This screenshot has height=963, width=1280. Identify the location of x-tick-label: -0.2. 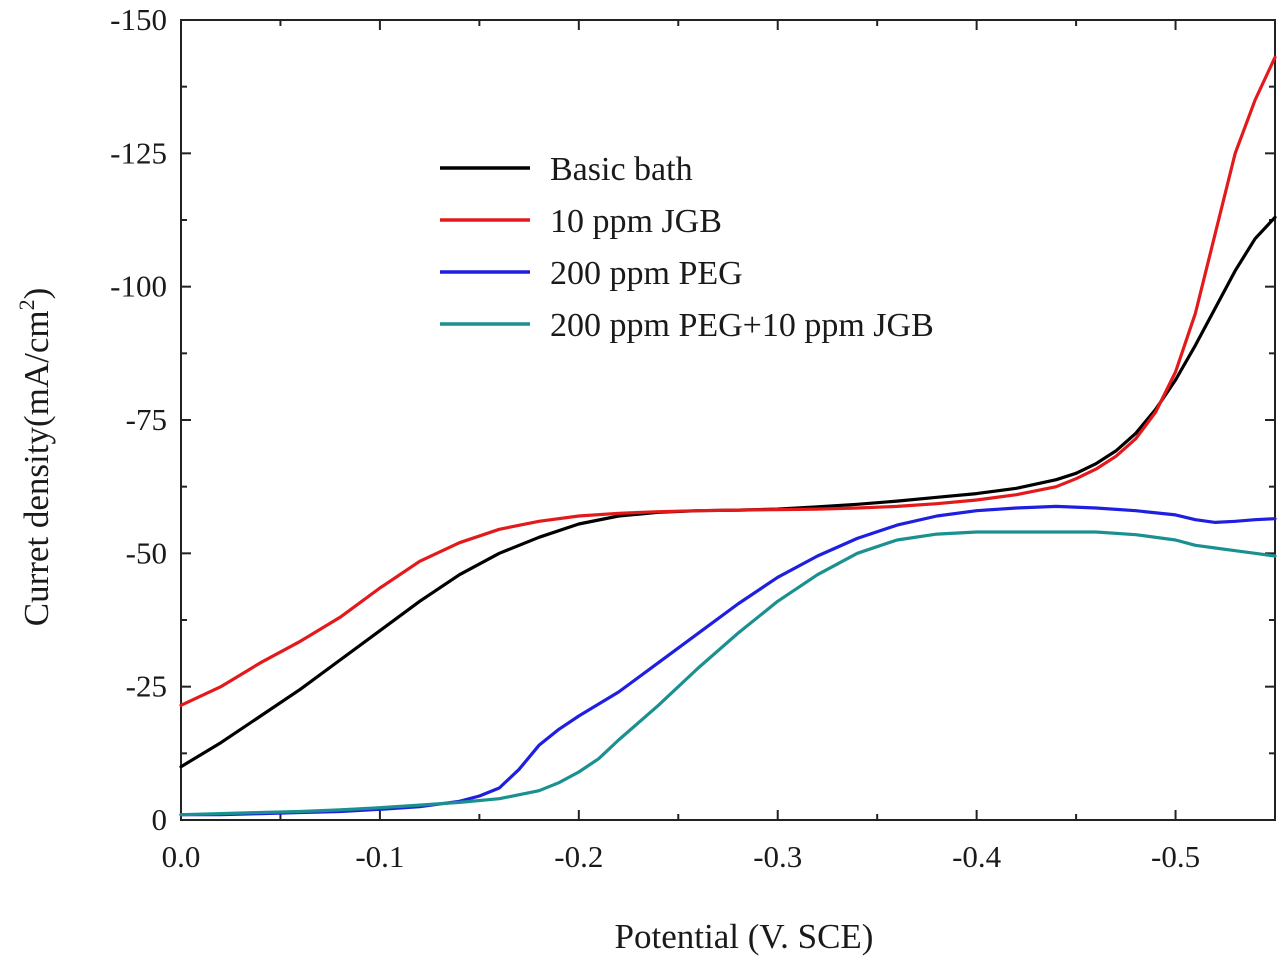
(578, 856).